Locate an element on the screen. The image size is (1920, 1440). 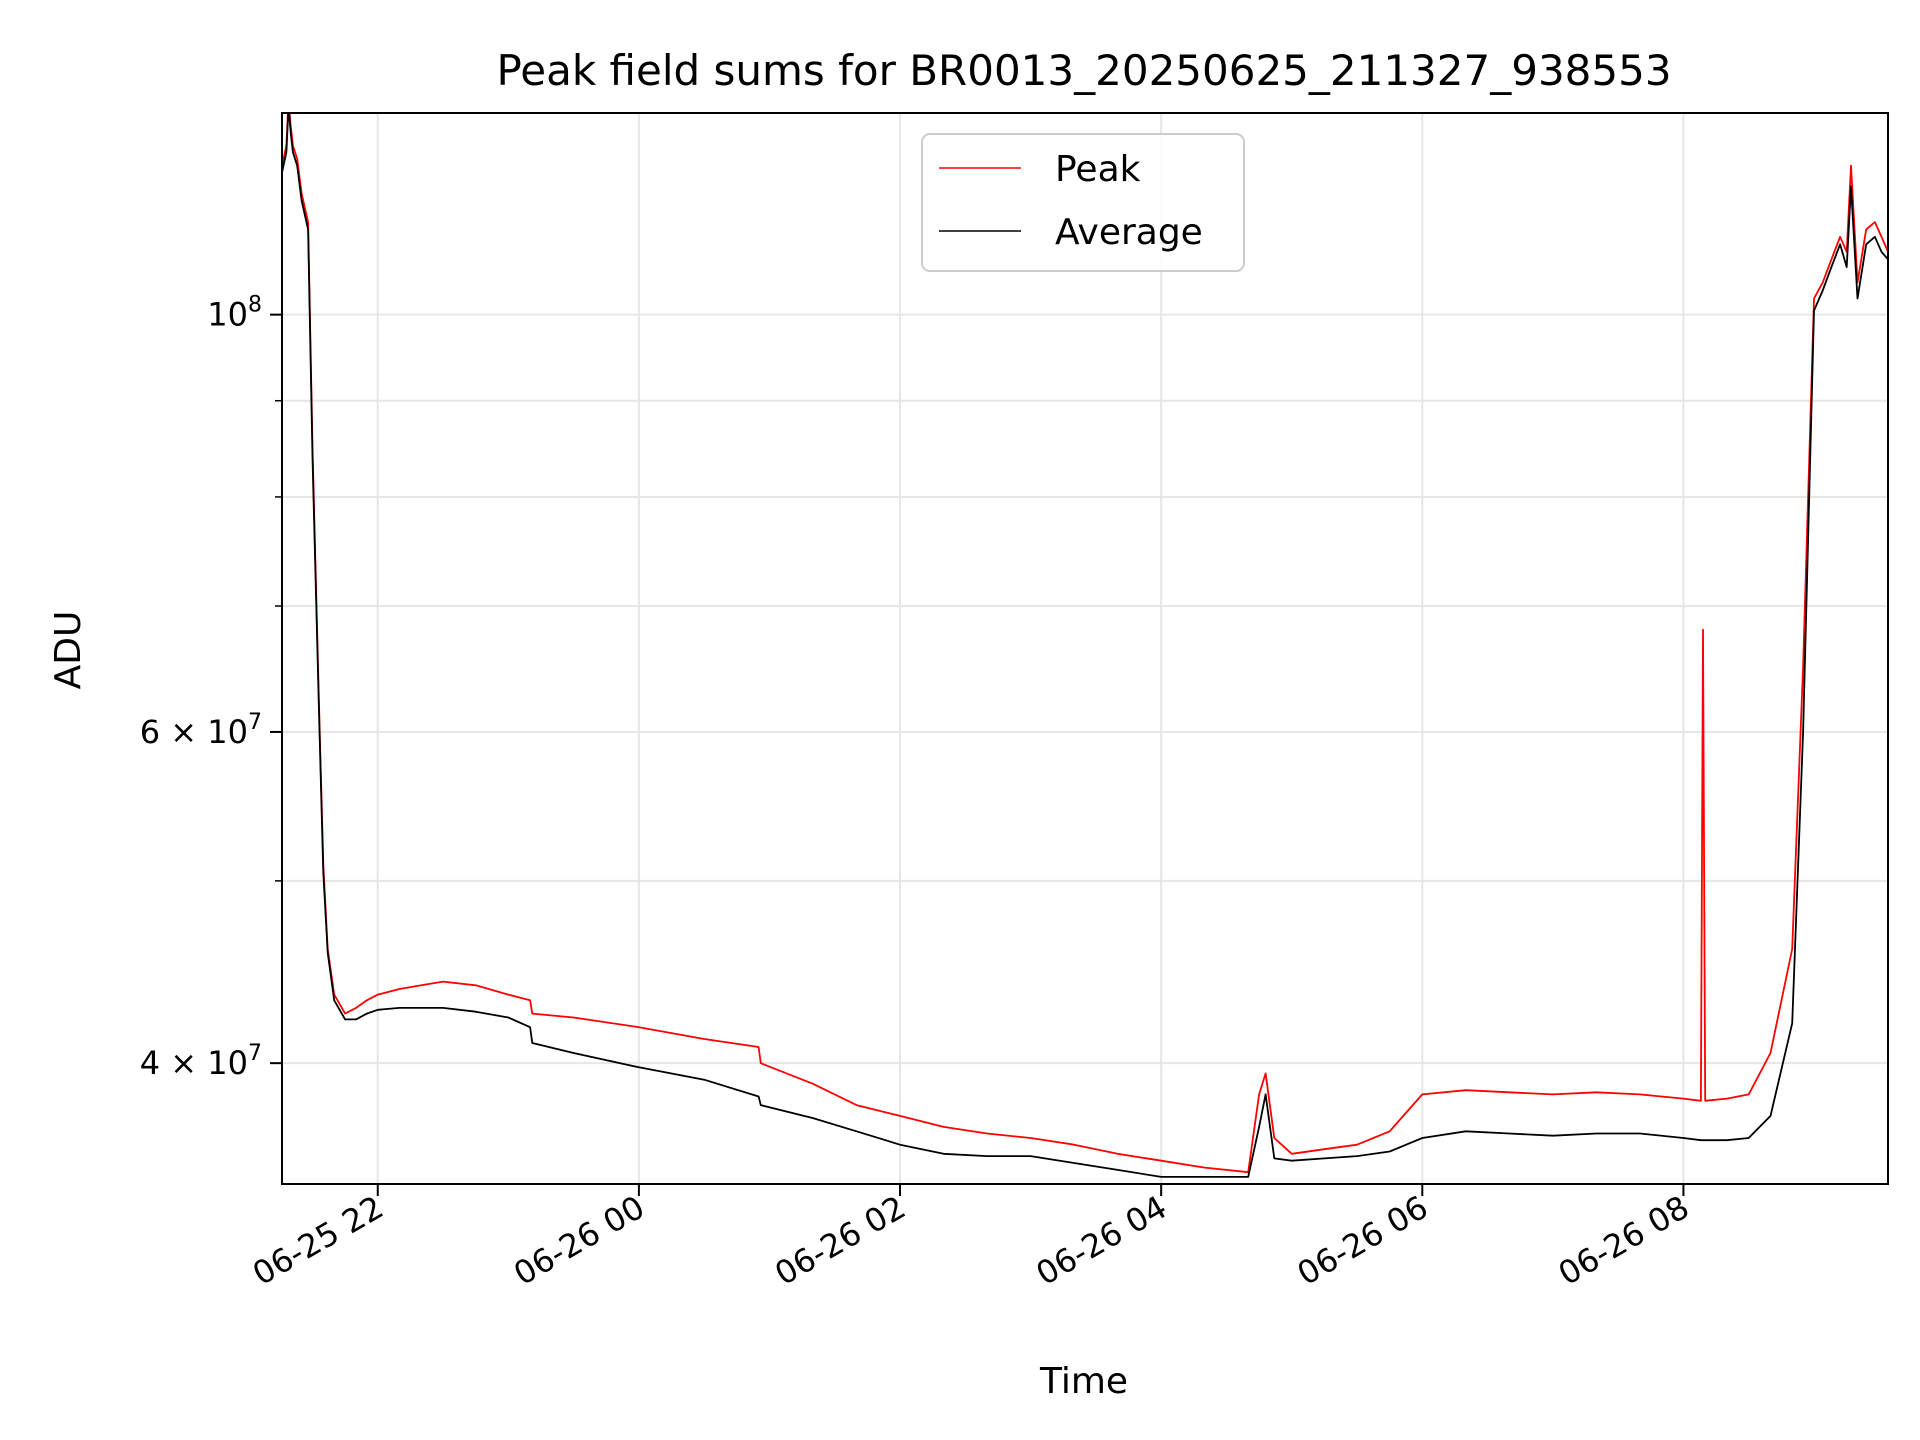
y-tick-label: 6 × 107 is located at coordinates (201, 730).